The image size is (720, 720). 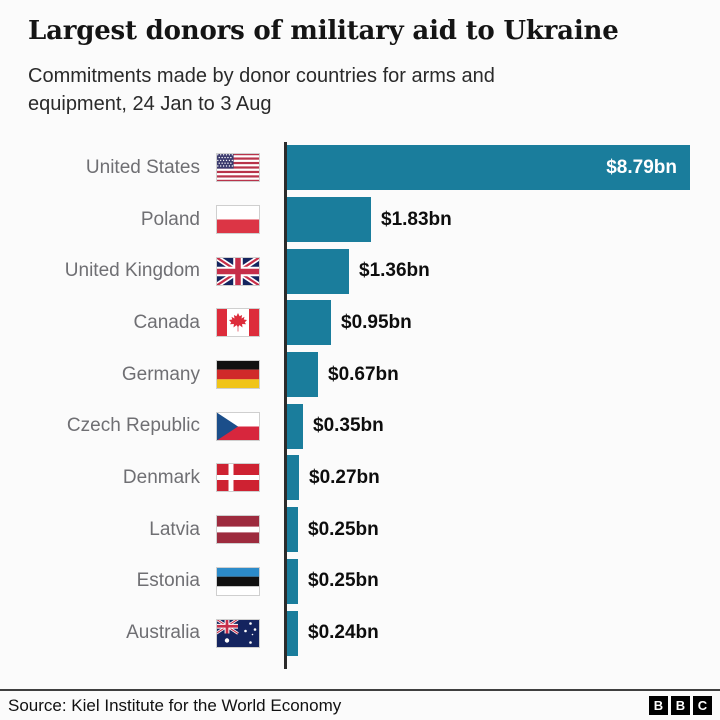 What do you see at coordinates (238, 478) in the screenshot?
I see `flag-denmark-icon` at bounding box center [238, 478].